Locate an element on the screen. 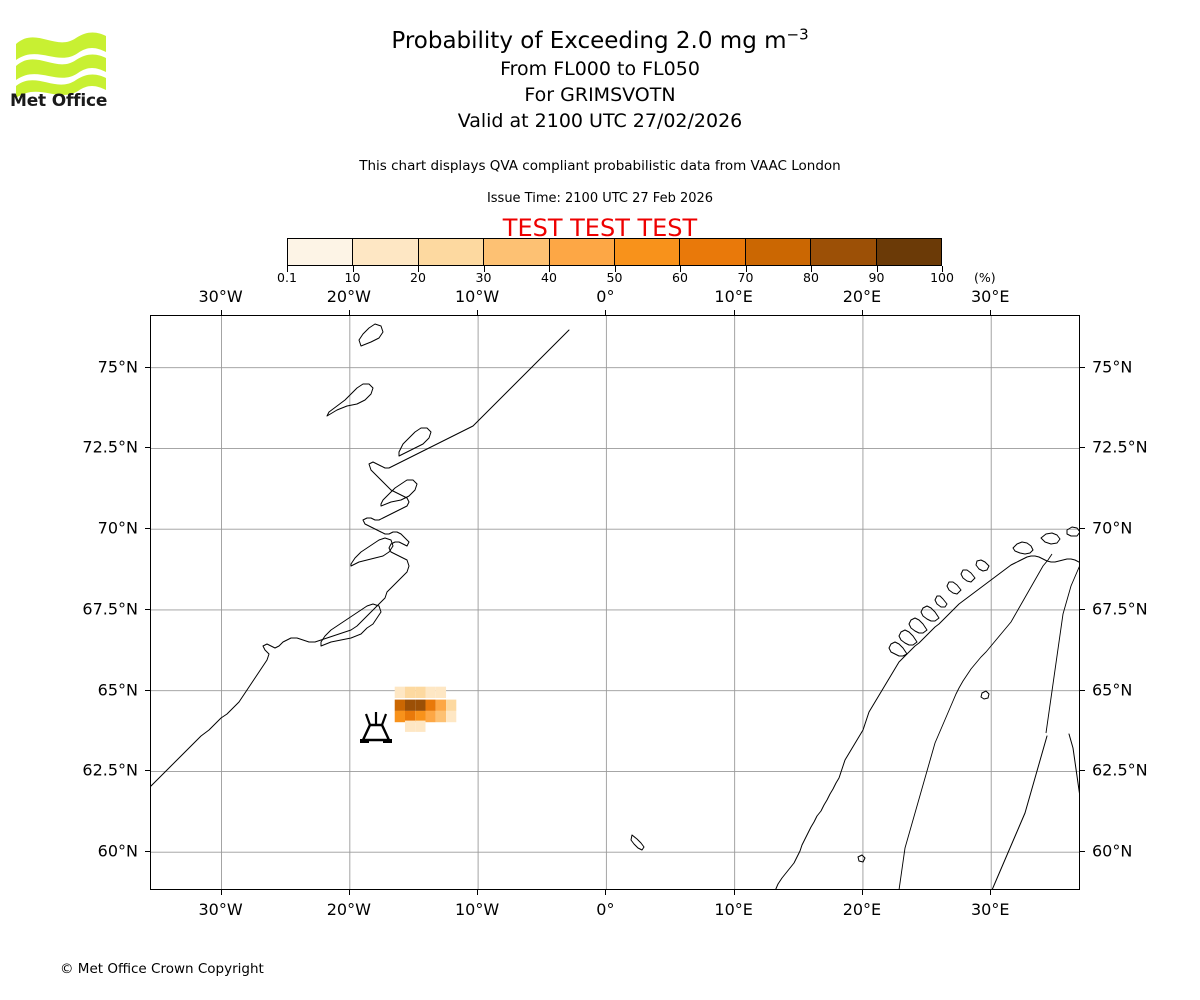 The image size is (1200, 1000). colorbar-tick-label: 0.1 is located at coordinates (287, 277).